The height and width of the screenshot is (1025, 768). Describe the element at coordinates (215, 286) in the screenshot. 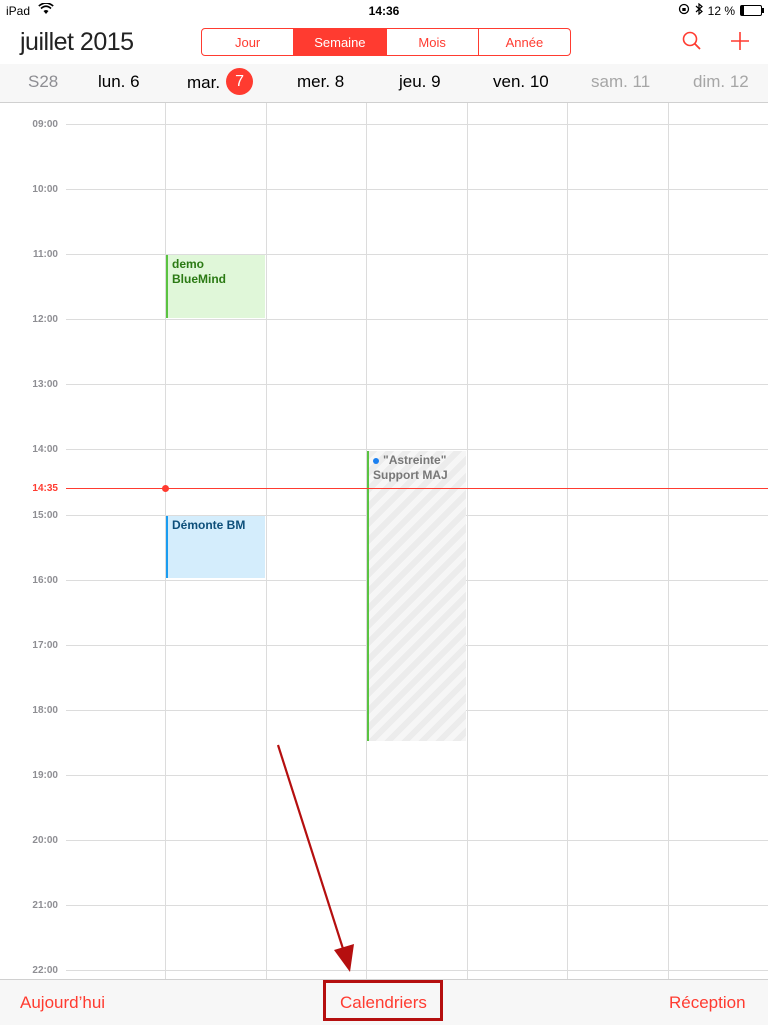

I see `event-demo-bluemind: demo BlueMind` at that location.